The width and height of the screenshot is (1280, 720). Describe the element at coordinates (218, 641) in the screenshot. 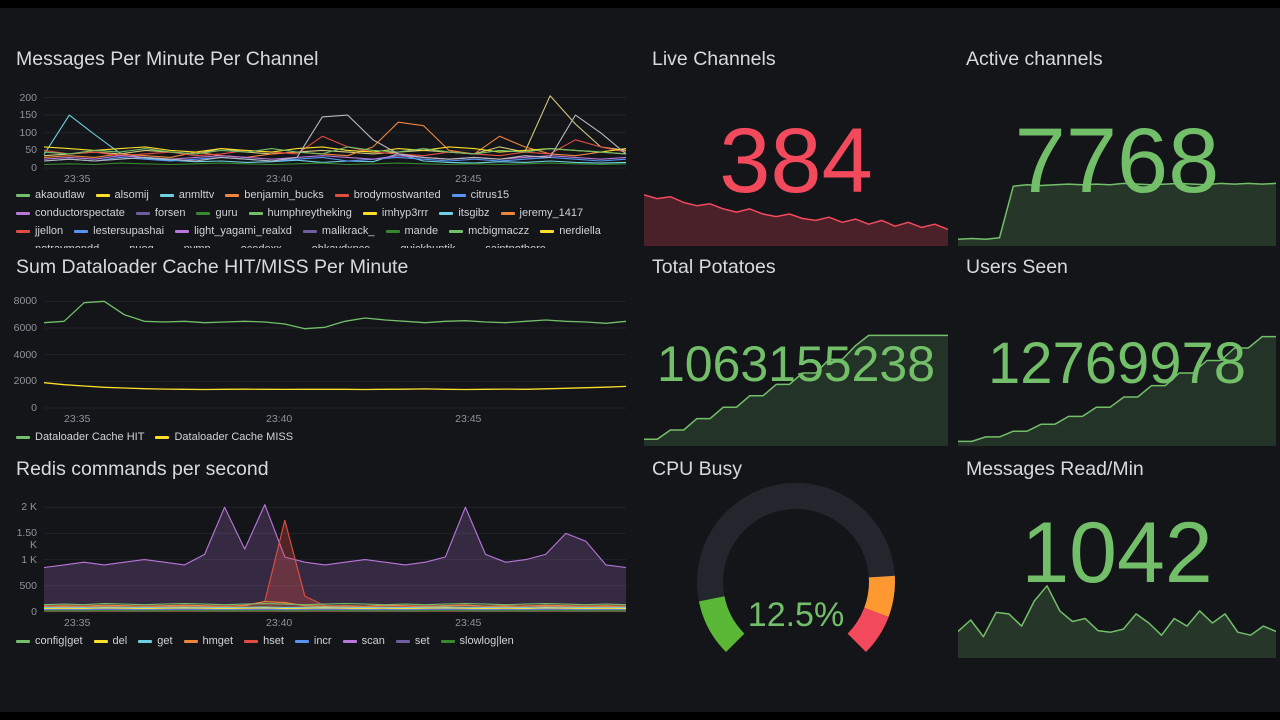

I see `legend-label: hmget` at that location.